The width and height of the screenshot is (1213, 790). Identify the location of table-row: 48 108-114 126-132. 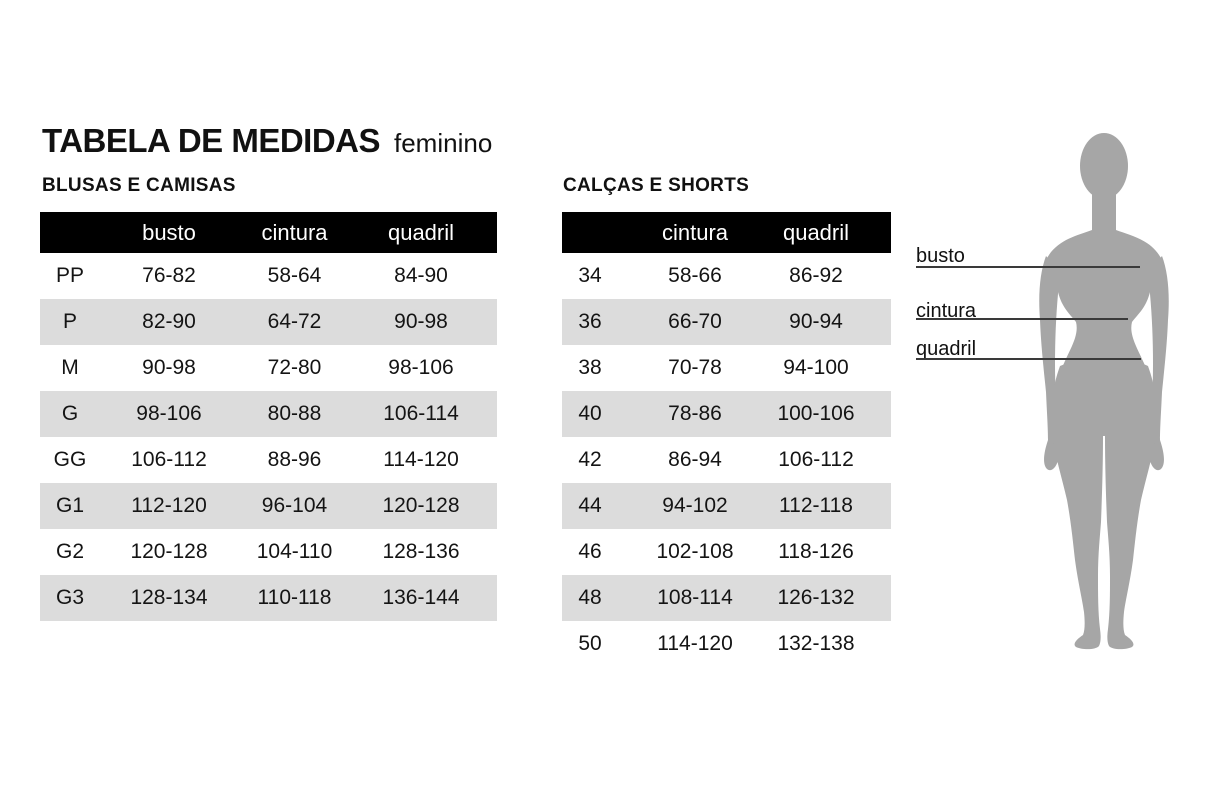
(726, 598).